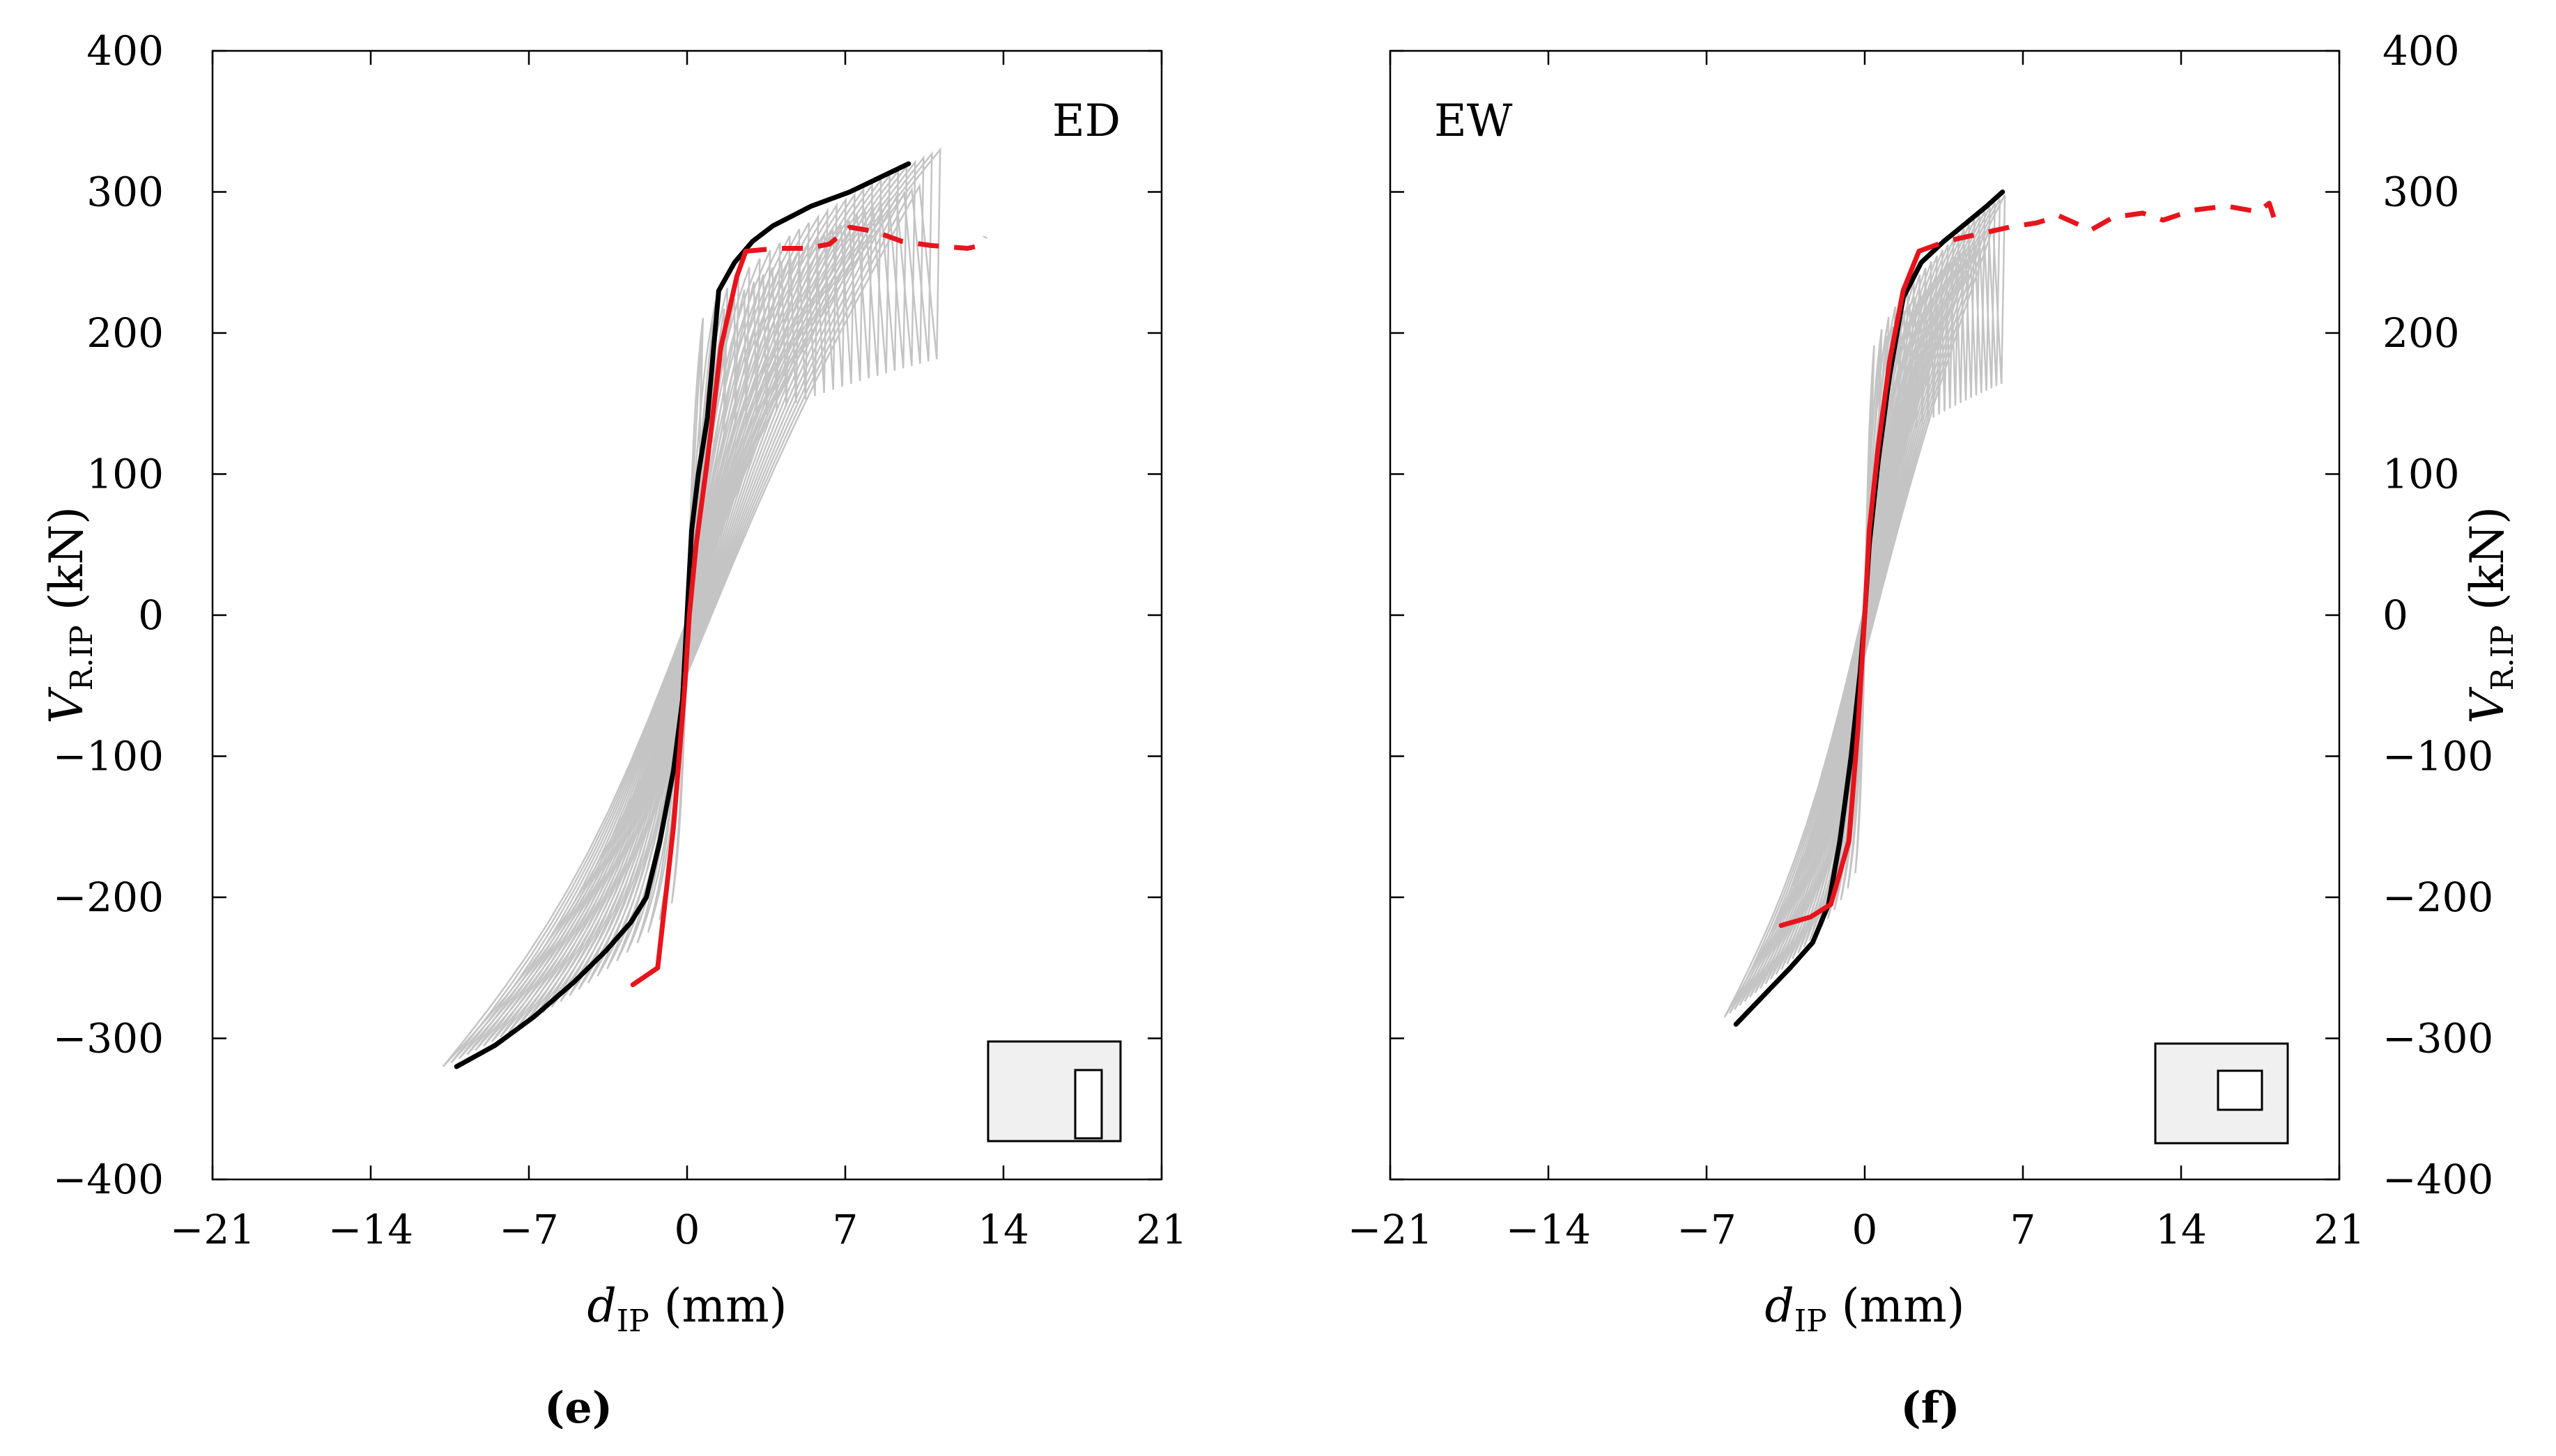  What do you see at coordinates (1086, 121) in the screenshot?
I see `panel-label: ED` at bounding box center [1086, 121].